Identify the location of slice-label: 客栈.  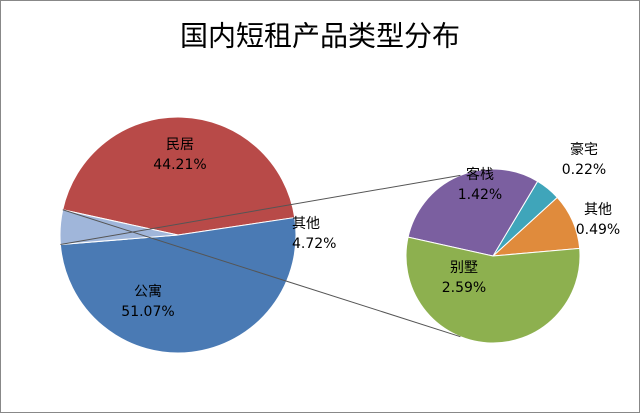
(480, 174).